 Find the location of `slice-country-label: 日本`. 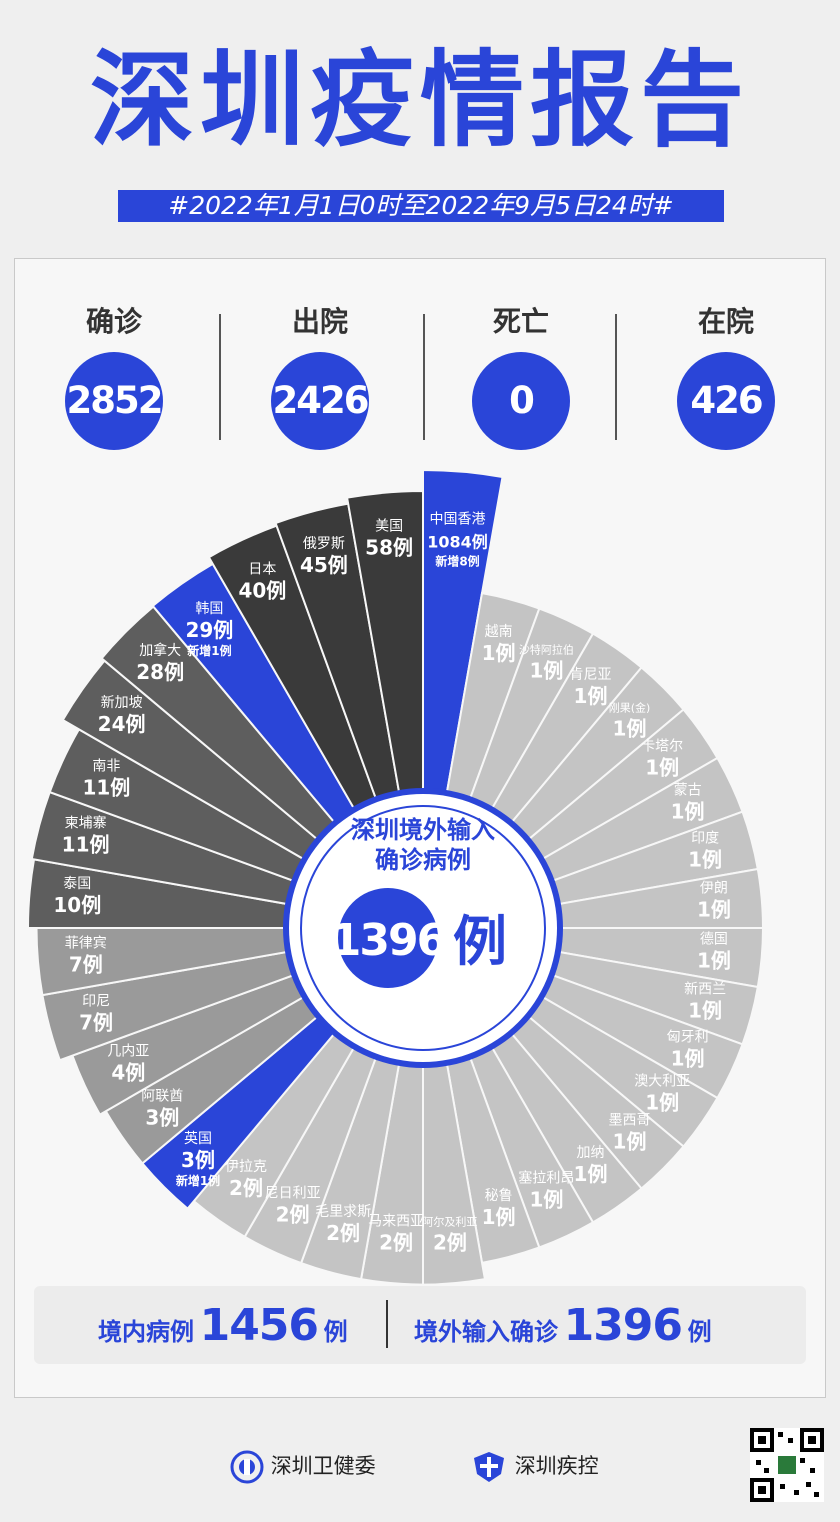

slice-country-label: 日本 is located at coordinates (262, 570).